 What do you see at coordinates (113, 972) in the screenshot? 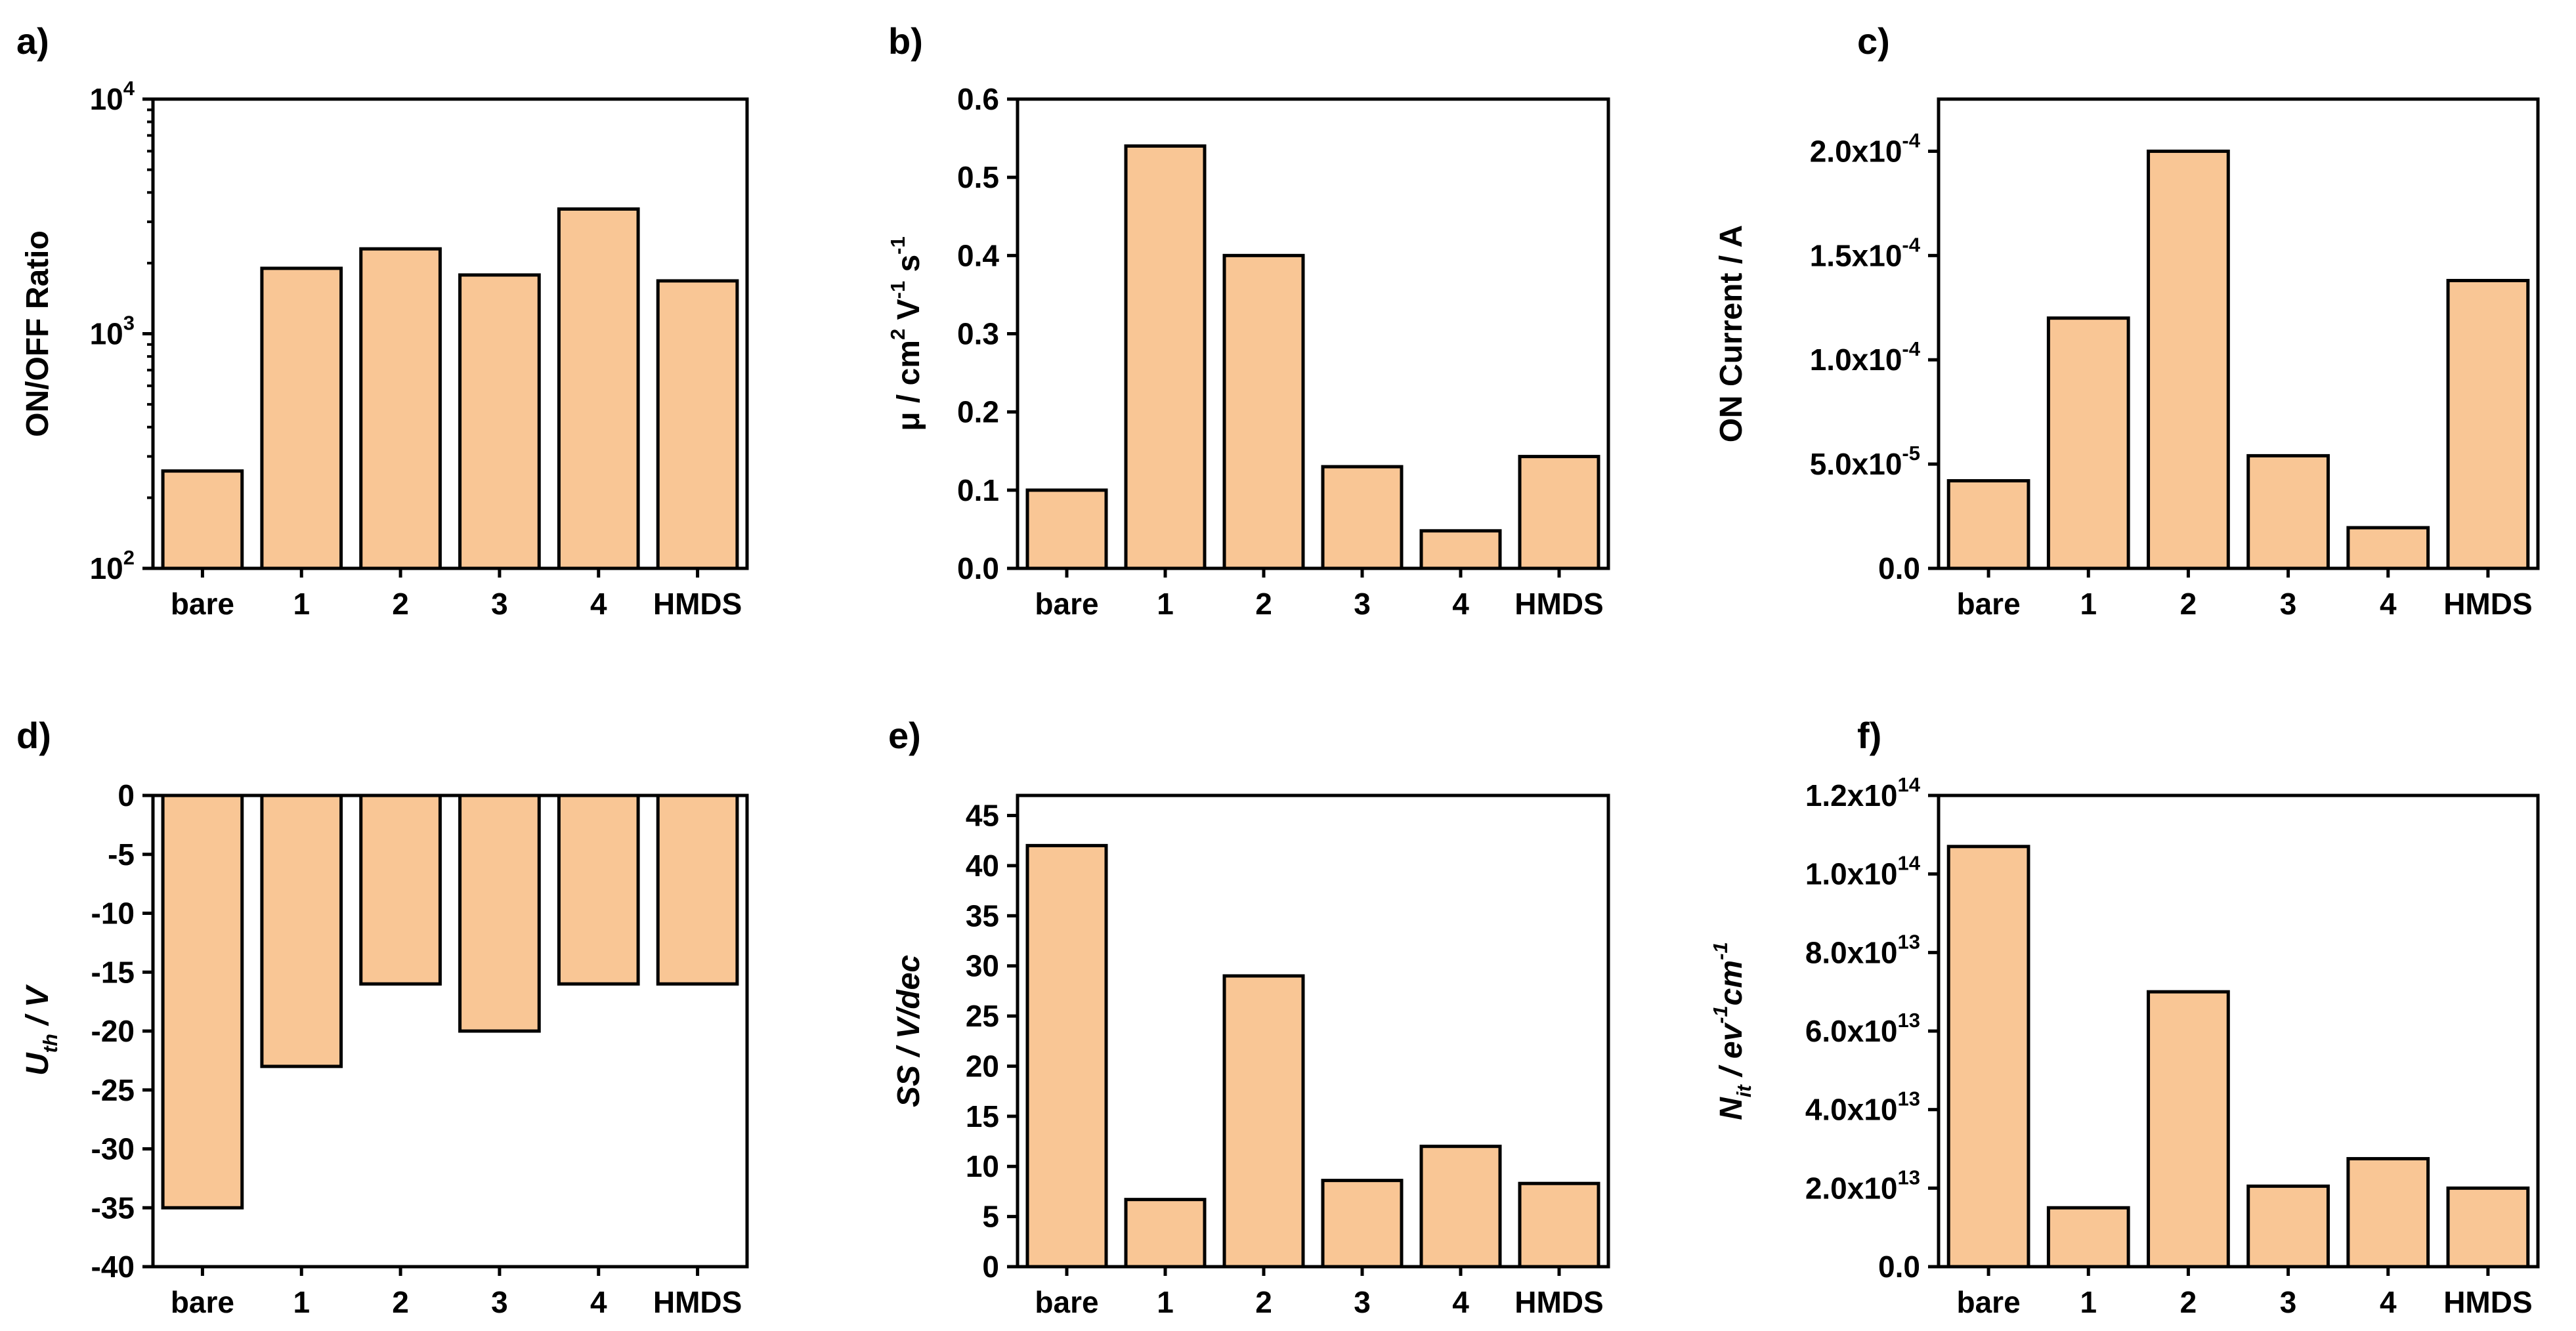
I see `y-tick-label: -15` at bounding box center [113, 972].